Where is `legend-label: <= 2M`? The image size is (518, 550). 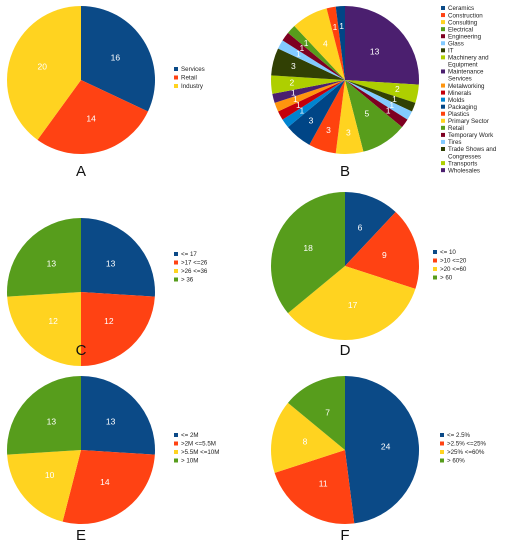
legend-label: <= 2M is located at coordinates (190, 435).